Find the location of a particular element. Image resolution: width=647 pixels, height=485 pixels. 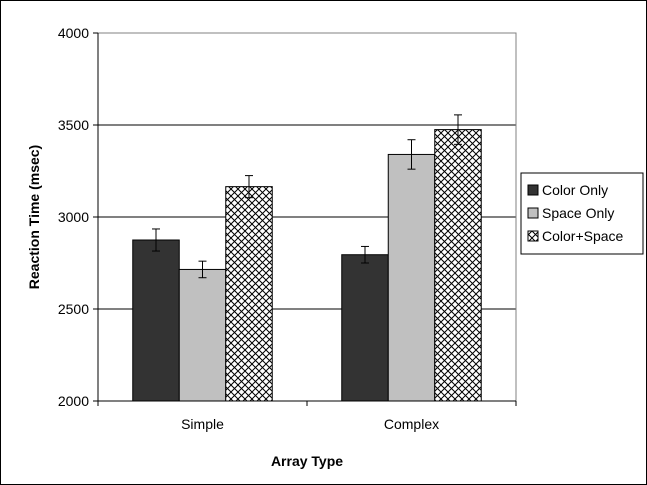

x-tick-label: Complex is located at coordinates (411, 424).